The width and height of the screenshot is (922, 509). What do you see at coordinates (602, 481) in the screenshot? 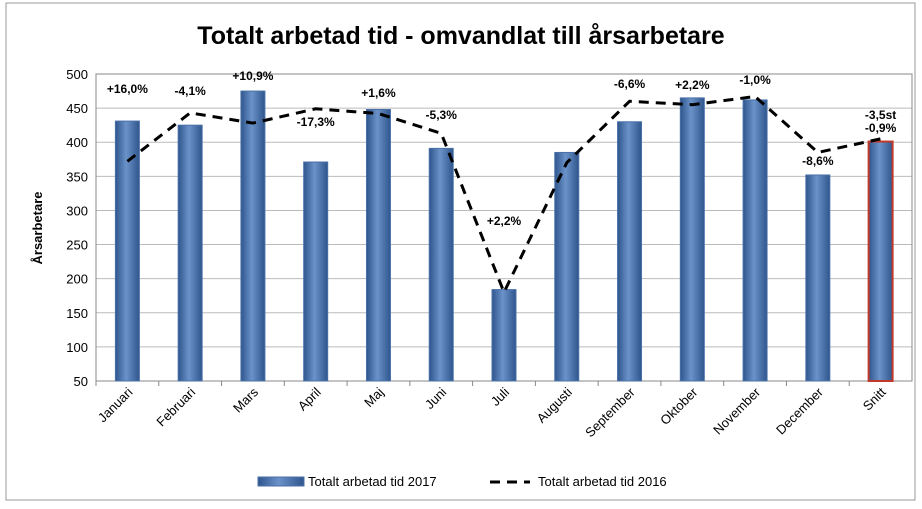
I see `legend-label: Totalt arbetad tid 2016` at bounding box center [602, 481].